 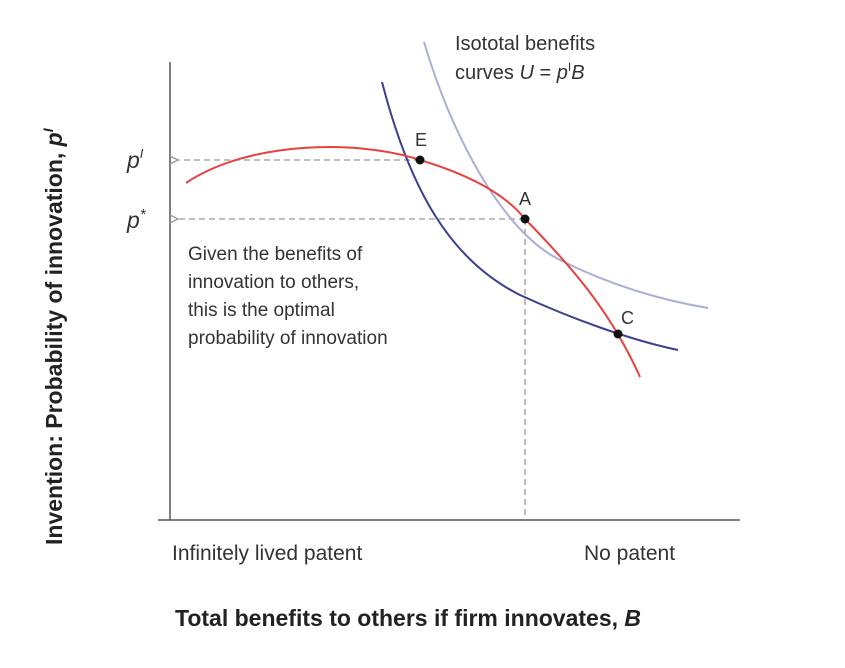 What do you see at coordinates (261, 310) in the screenshot?
I see `annotation-line-3: this is the optimal` at bounding box center [261, 310].